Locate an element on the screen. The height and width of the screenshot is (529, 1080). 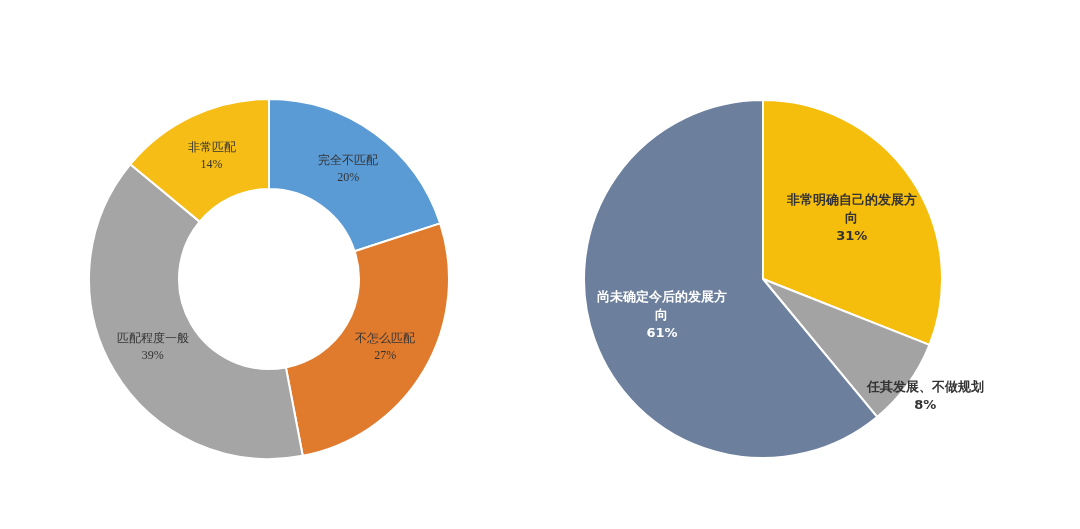
data-label: 61% is located at coordinates (662, 333).